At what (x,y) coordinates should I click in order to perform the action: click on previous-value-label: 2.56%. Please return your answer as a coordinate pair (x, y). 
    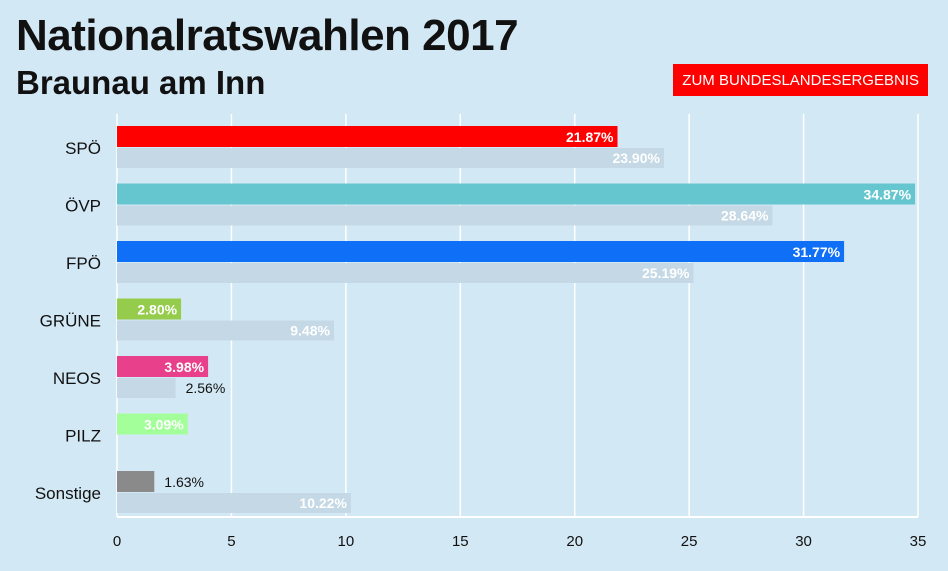
    Looking at the image, I should click on (206, 388).